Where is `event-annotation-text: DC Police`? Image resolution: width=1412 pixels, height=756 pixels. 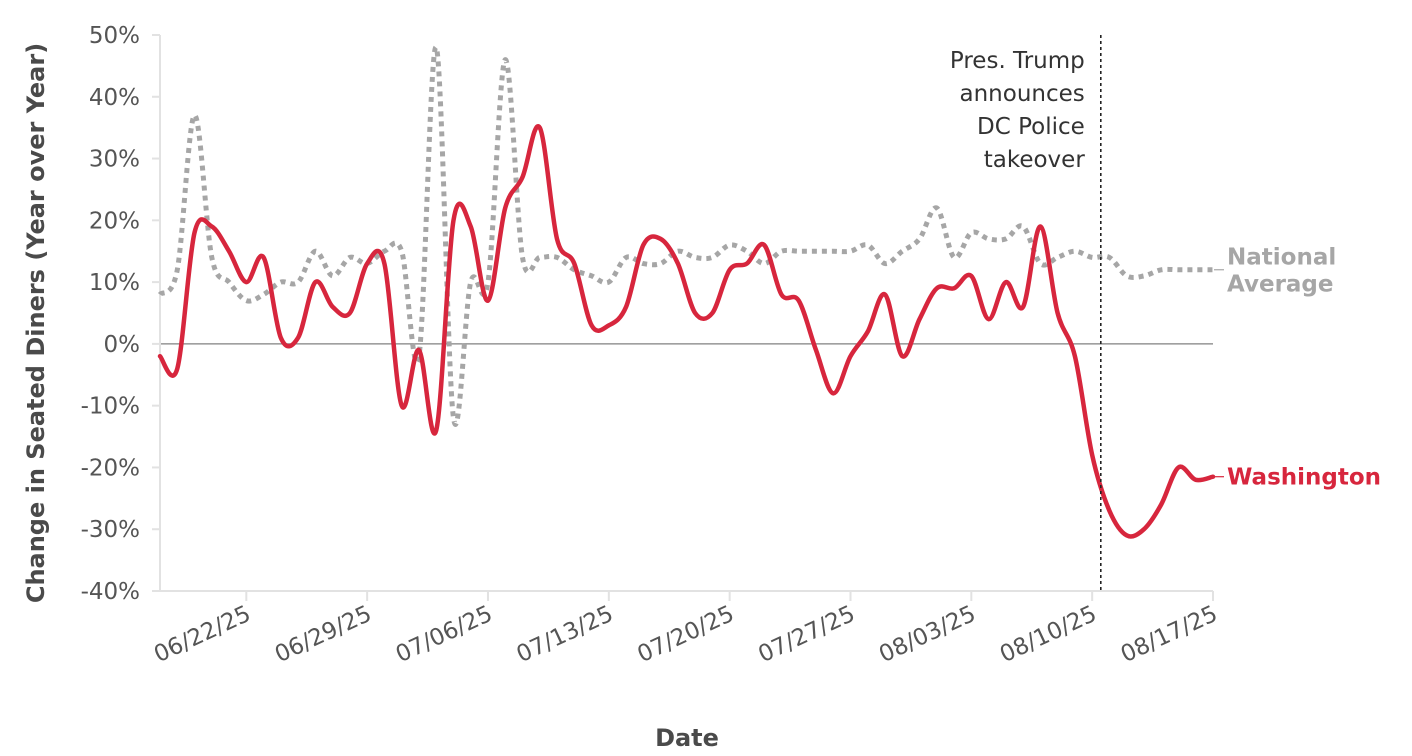
event-annotation-text: DC Police is located at coordinates (1031, 127).